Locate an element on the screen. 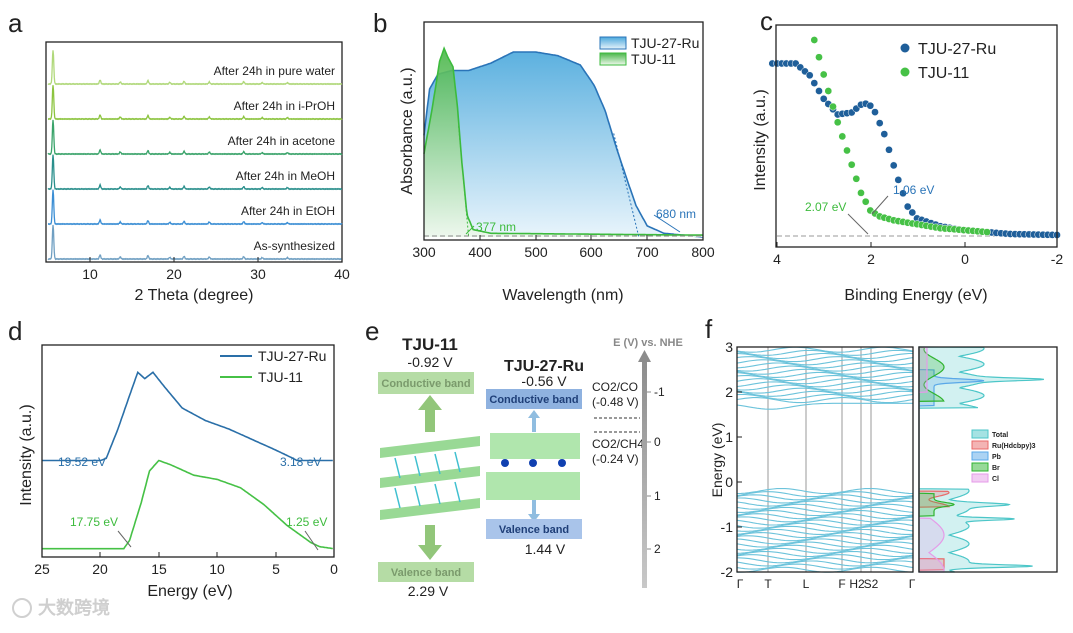  x-axis-label: Wavelength (nm) is located at coordinates (562, 295).